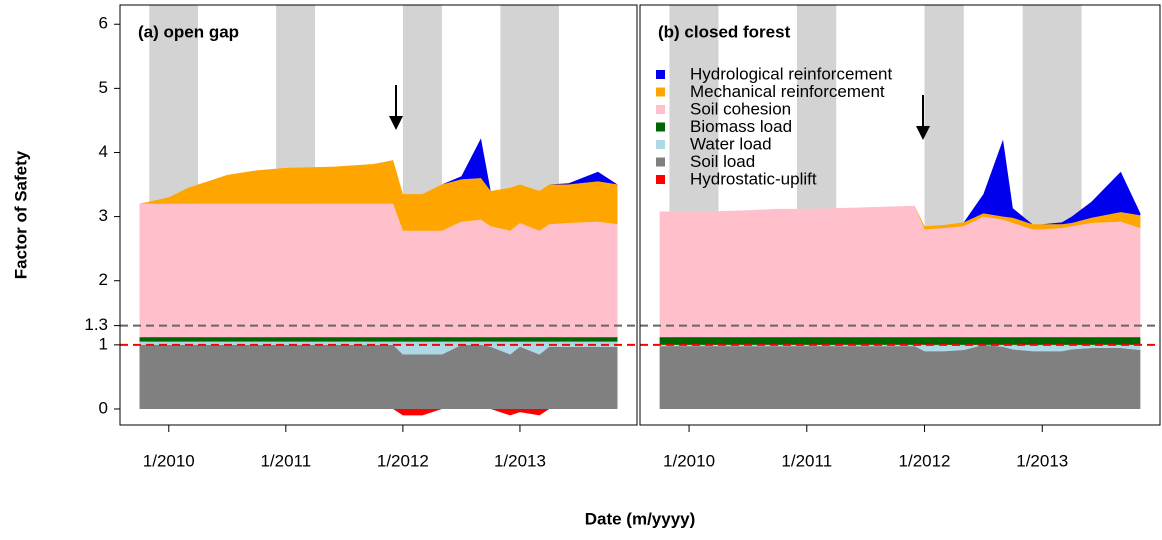 The height and width of the screenshot is (540, 1162). Describe the element at coordinates (103, 407) in the screenshot. I see `y-tick-label: 0` at that location.